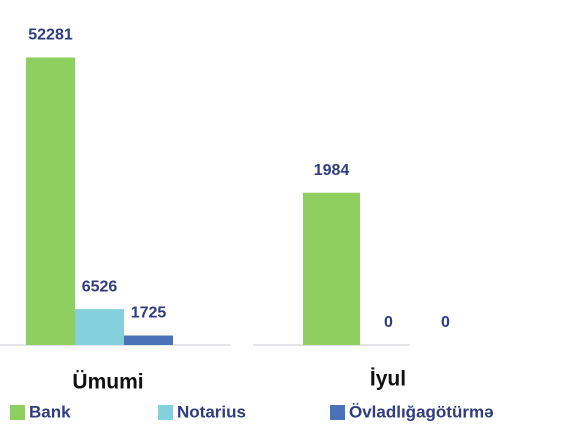 This screenshot has height=429, width=573. I want to click on legend-label: Notarius, so click(211, 411).